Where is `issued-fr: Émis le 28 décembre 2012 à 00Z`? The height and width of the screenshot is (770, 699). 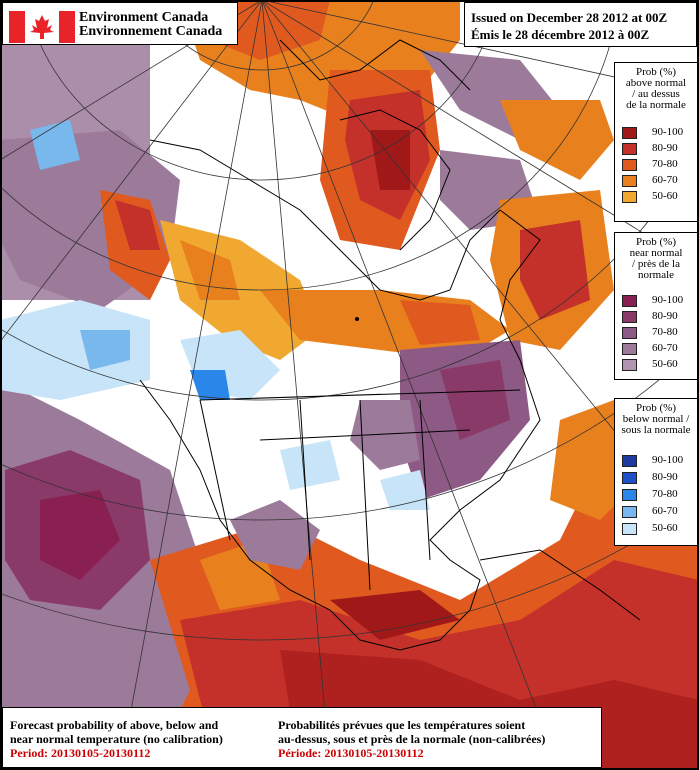
issued-fr: Émis le 28 décembre 2012 à 00Z is located at coordinates (560, 34).